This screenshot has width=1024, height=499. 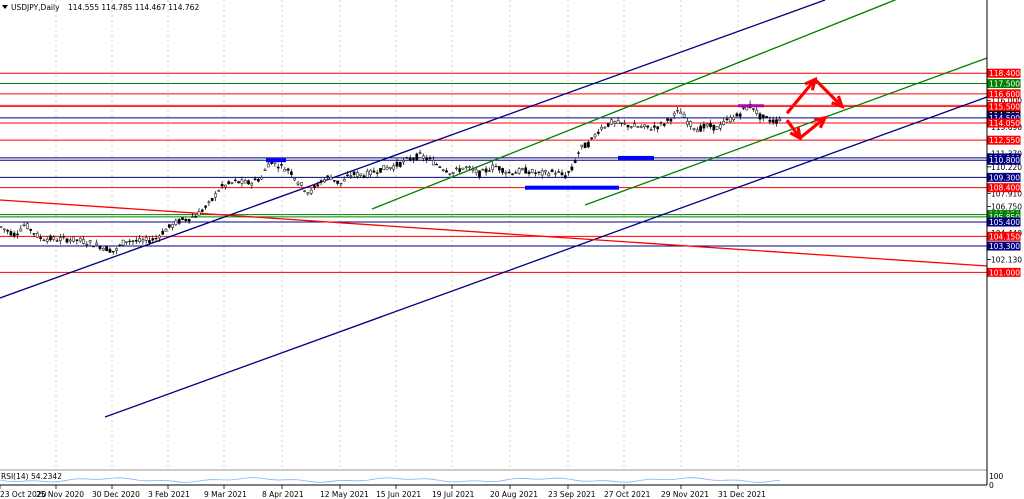 I want to click on x-tick-label: 19 Jul 2021, so click(x=453, y=494).